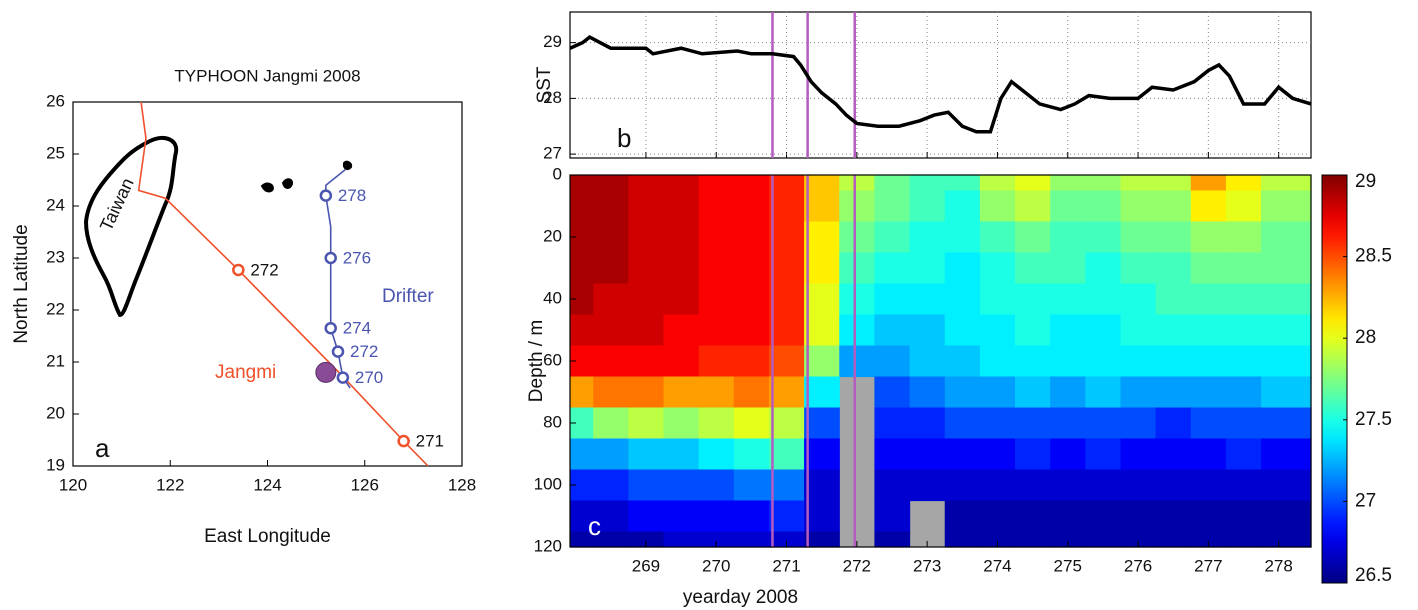  Describe the element at coordinates (544, 84) in the screenshot. I see `y-axis-label: SST` at that location.